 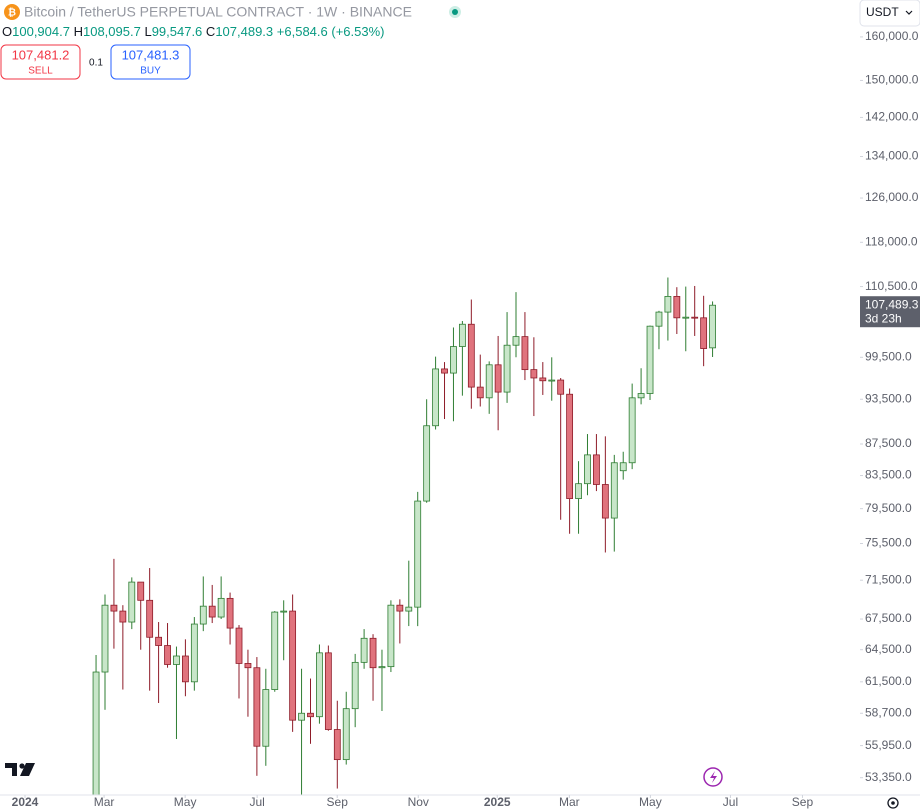 I want to click on status-dot, so click(x=455, y=12).